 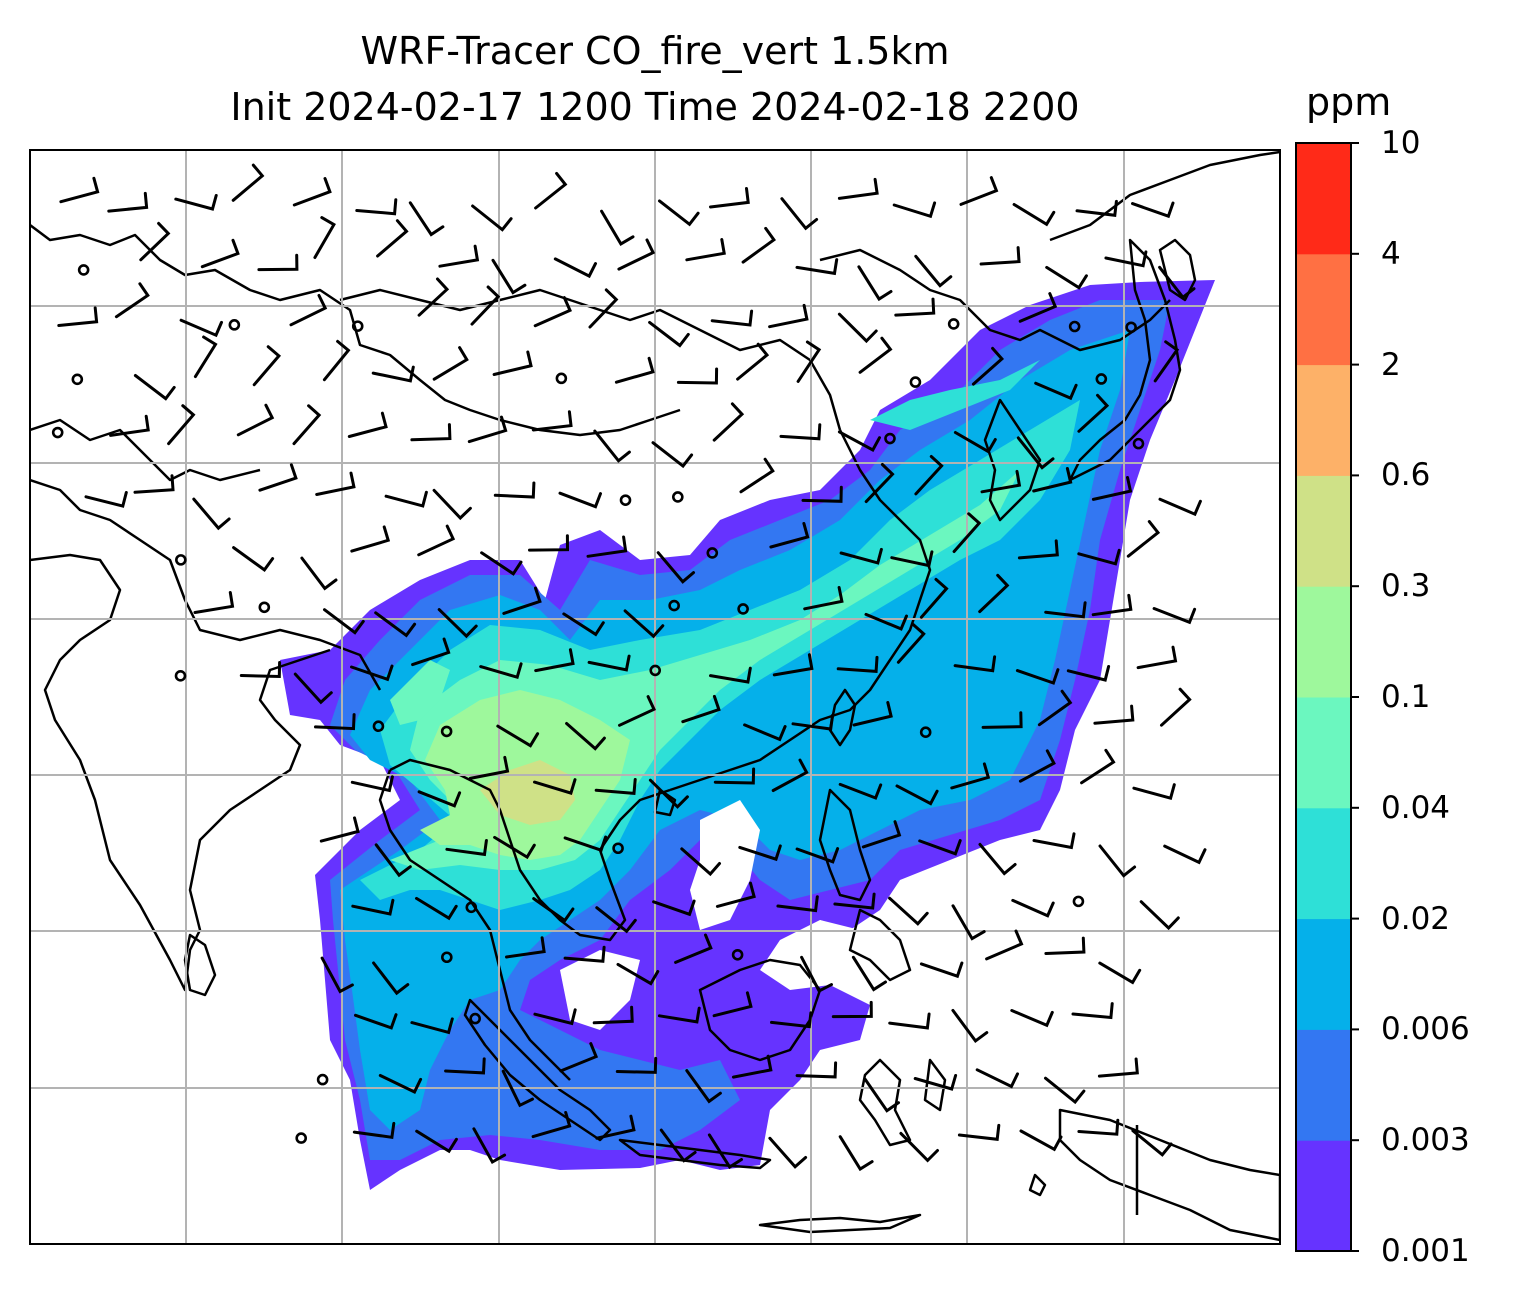 What do you see at coordinates (200, 965) in the screenshot?
I see `coastline-sri-lanka` at bounding box center [200, 965].